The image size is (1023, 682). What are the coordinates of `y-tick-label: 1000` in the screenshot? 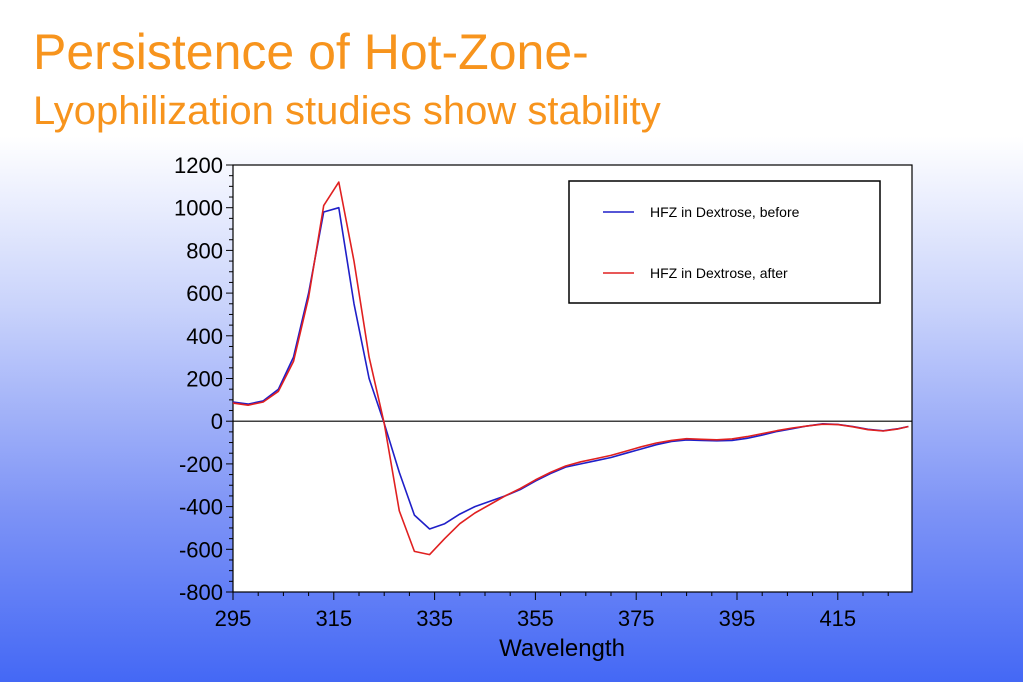 It's located at (198, 208).